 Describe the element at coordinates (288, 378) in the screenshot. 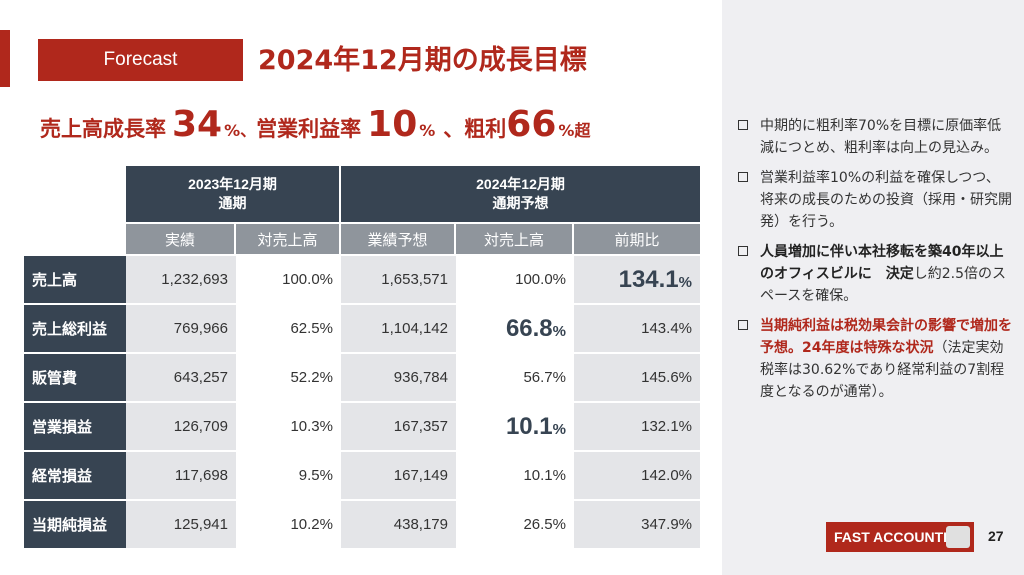

I see `table-cell: 52.2%` at that location.